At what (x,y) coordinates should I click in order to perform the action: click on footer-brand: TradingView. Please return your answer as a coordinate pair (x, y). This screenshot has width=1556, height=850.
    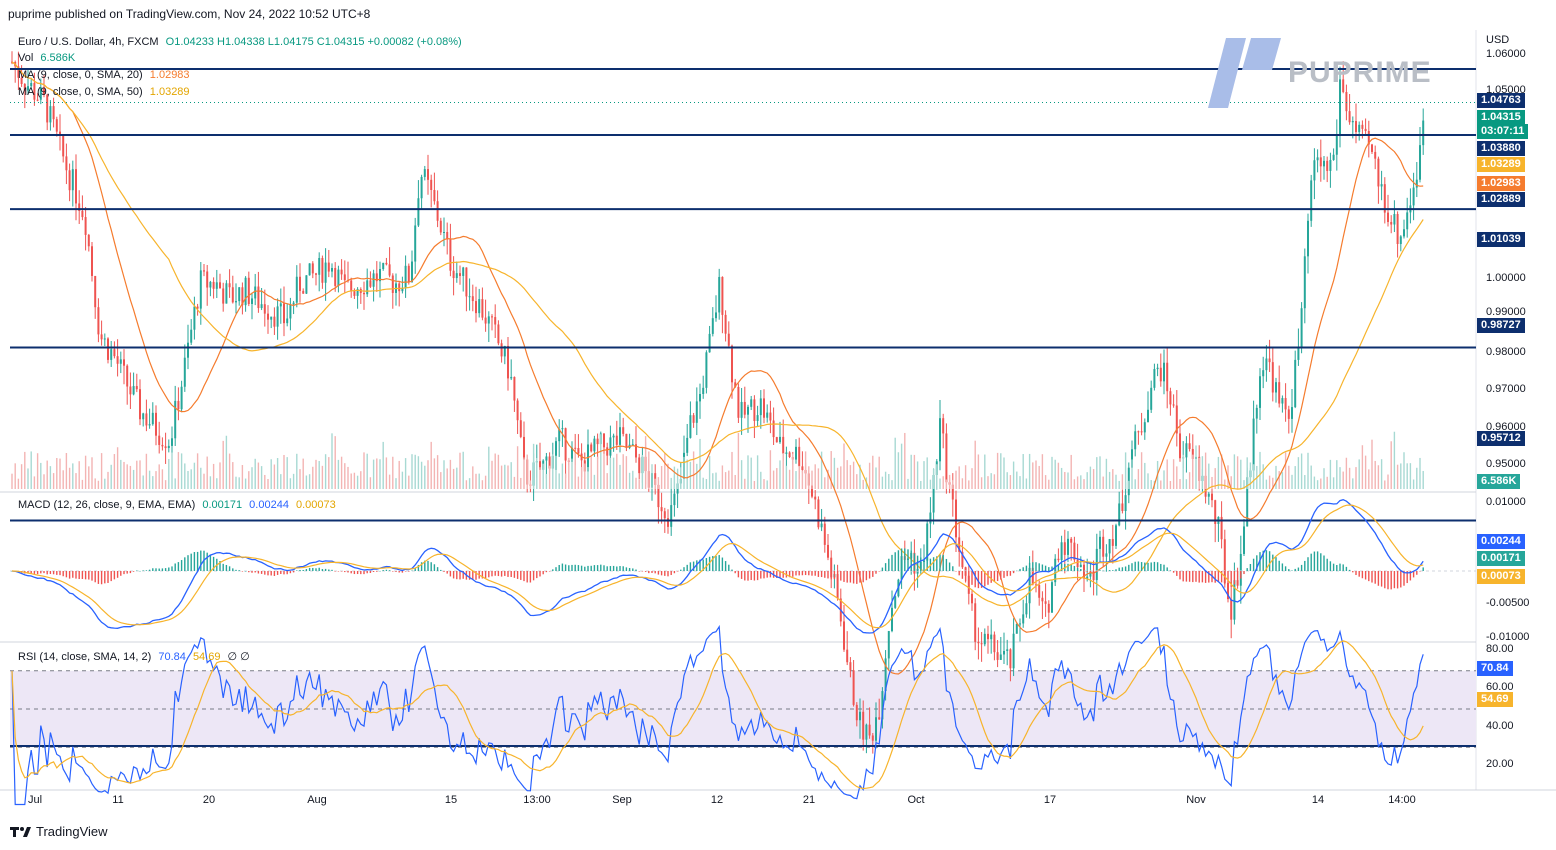
    Looking at the image, I should click on (72, 831).